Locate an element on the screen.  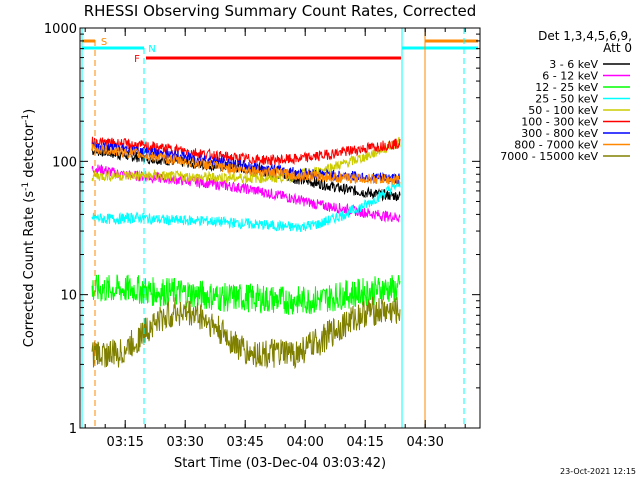
series-line-50-100-kev is located at coordinates (246, 160).